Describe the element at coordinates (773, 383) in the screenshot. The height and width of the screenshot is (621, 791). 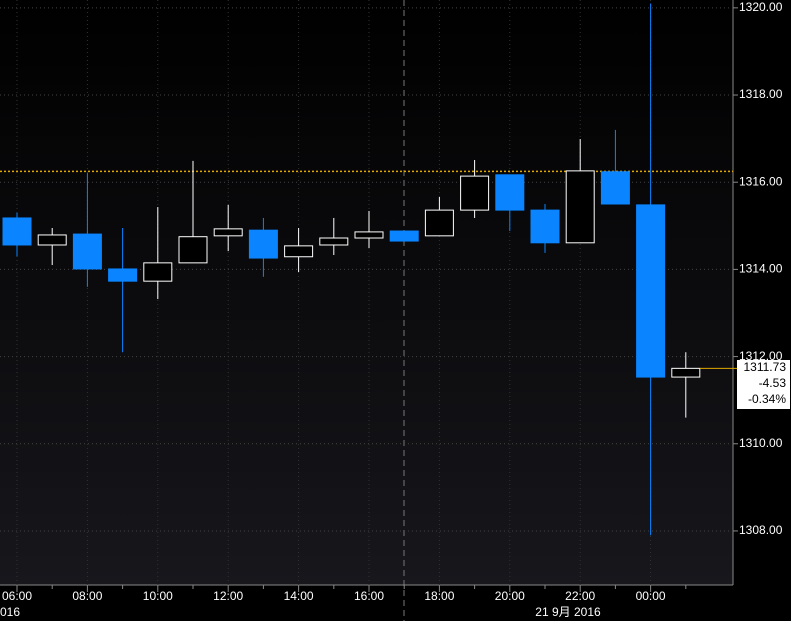
I see `price-change: -4.53` at that location.